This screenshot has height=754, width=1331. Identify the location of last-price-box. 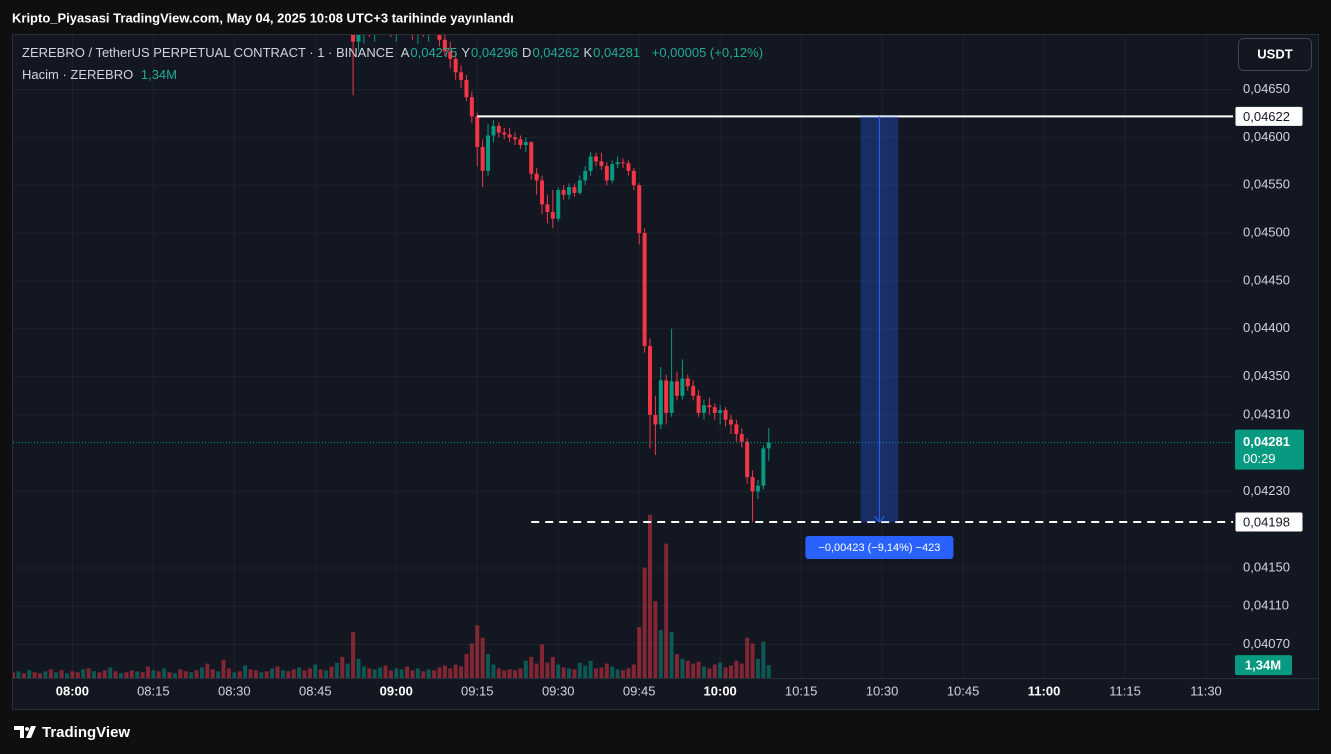
(1269, 449).